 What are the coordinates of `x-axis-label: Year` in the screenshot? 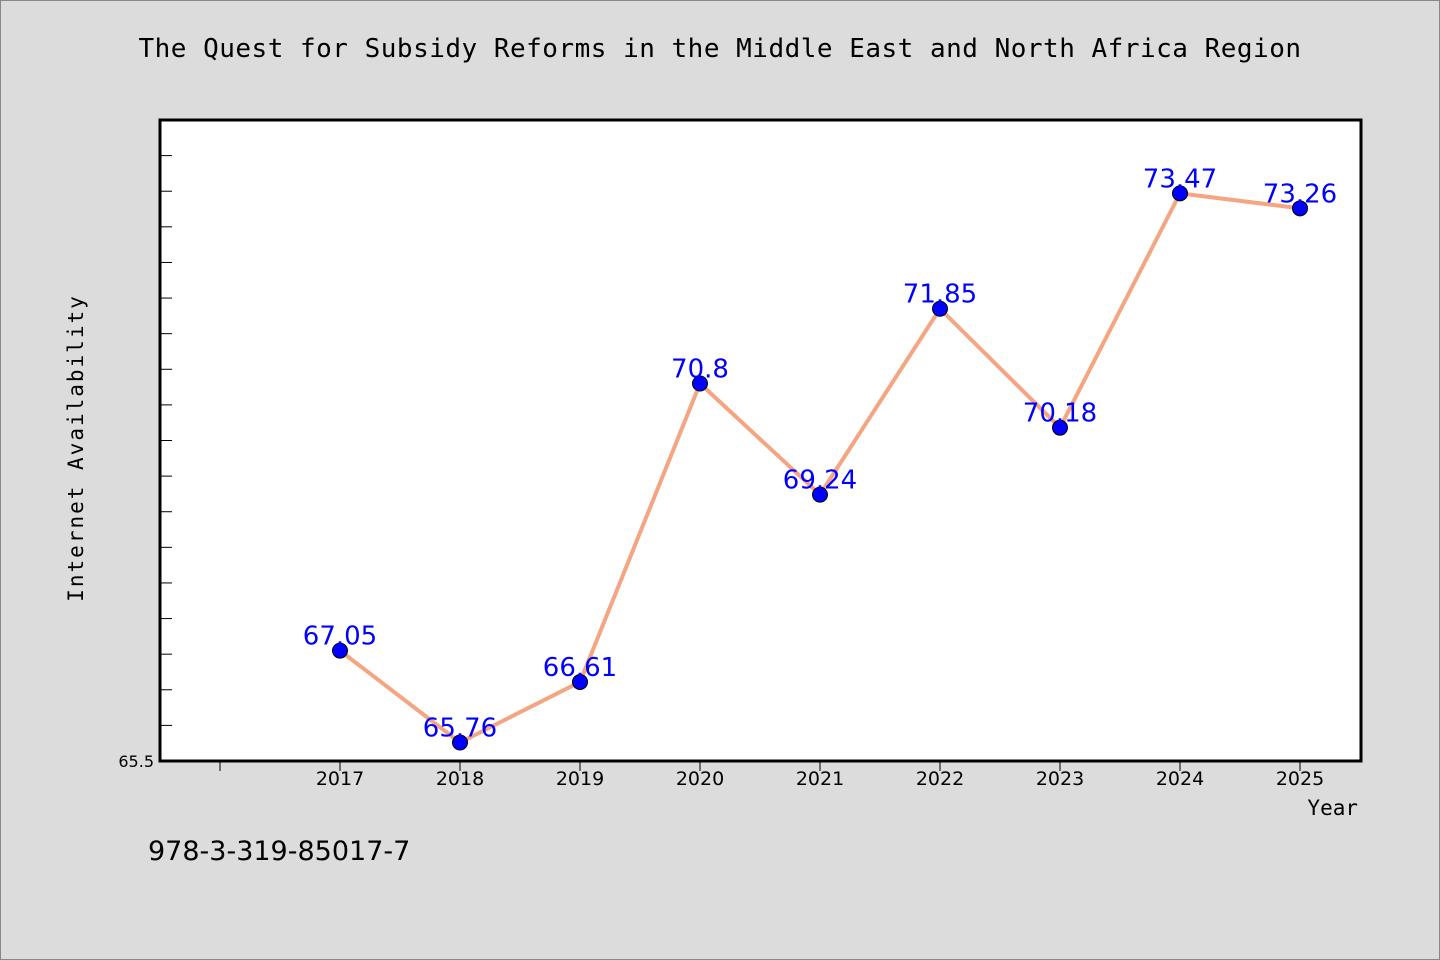 It's located at (1332, 808).